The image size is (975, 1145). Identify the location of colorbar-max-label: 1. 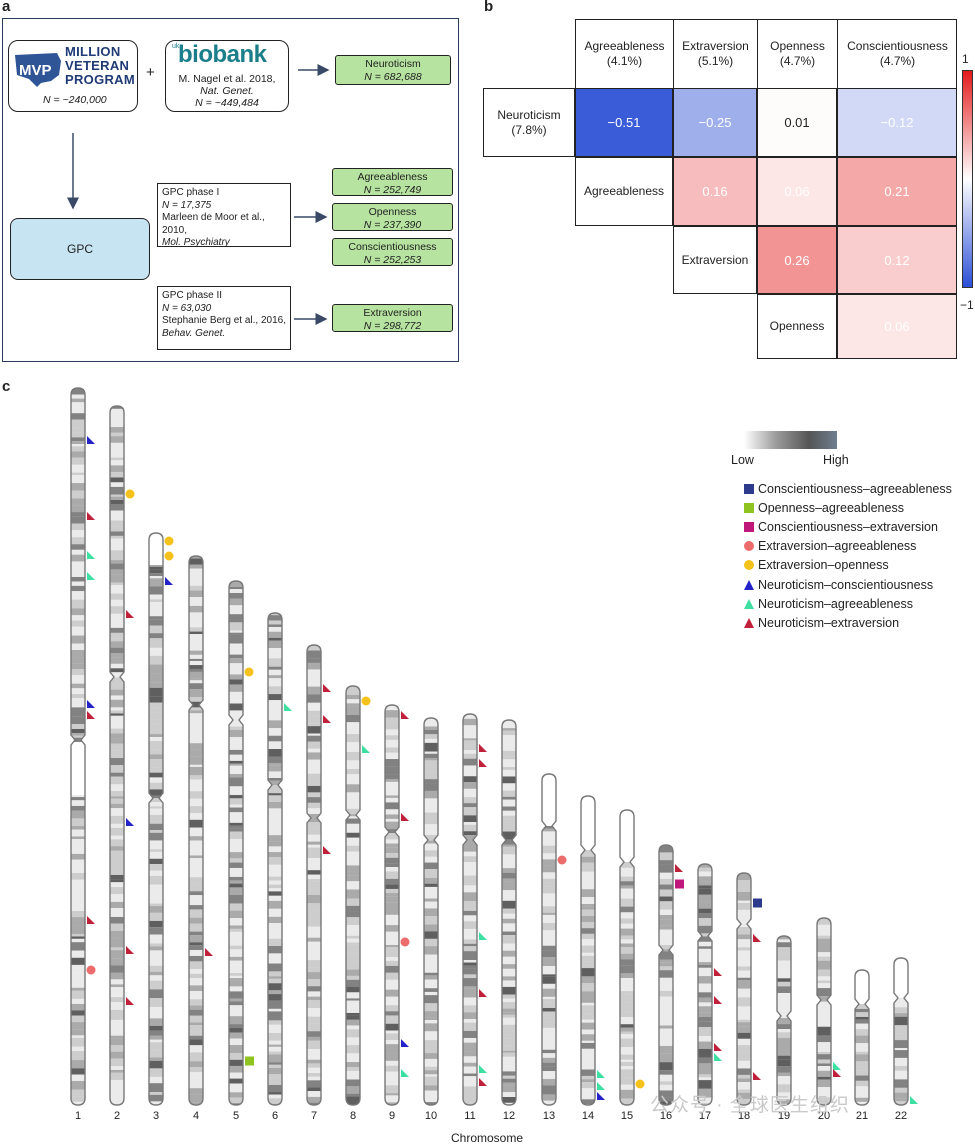
(965, 59).